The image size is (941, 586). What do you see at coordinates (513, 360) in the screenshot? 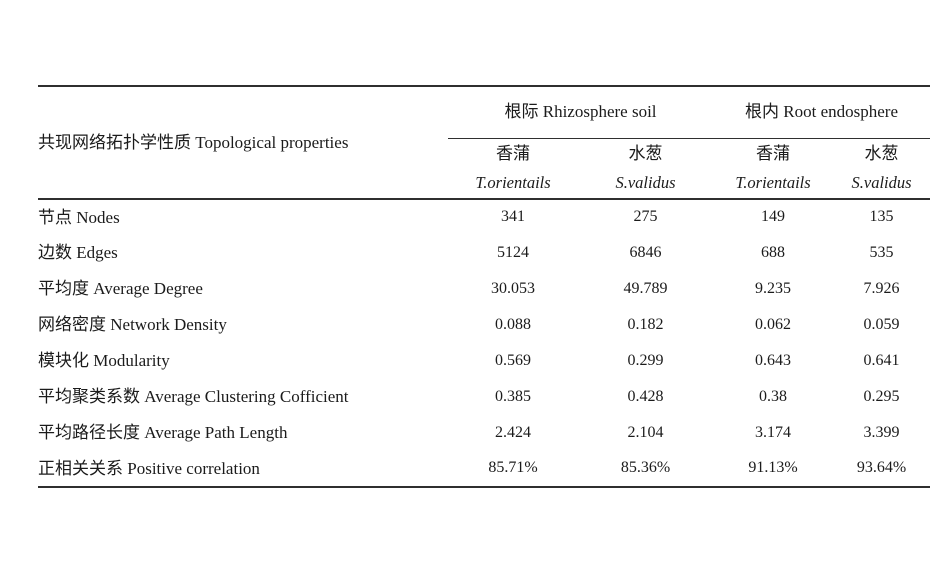
I see `cell-value: 0.569` at bounding box center [513, 360].